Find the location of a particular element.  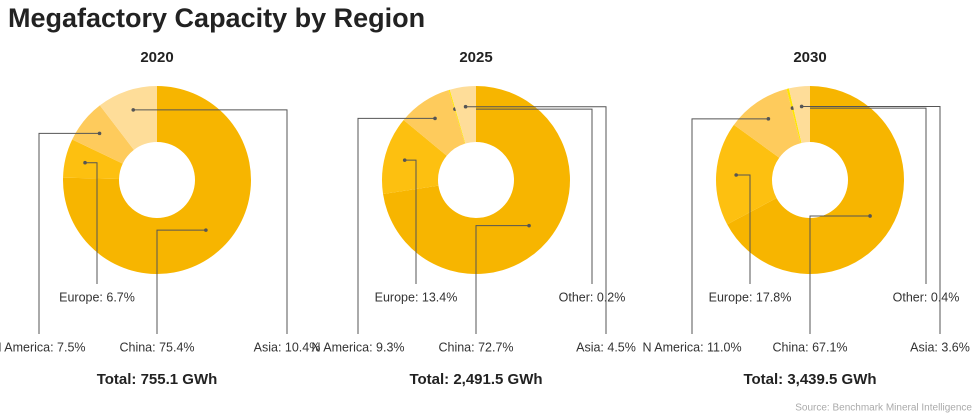

slice-label: N America: 11.0% is located at coordinates (691, 347).